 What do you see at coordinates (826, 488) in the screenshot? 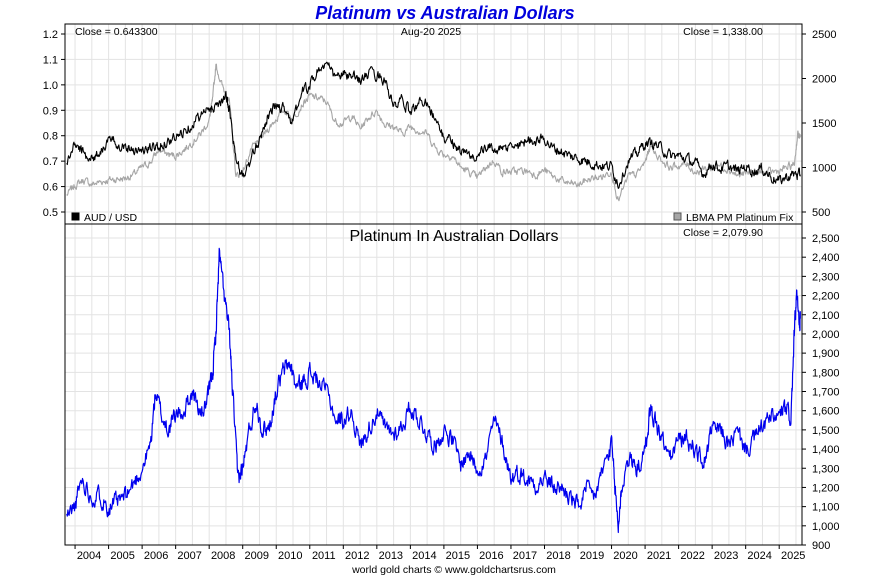
I see `y-right-tick-label: 1,200` at bounding box center [826, 488].